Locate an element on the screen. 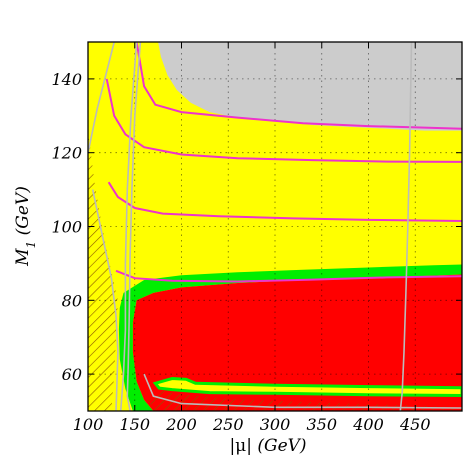 The width and height of the screenshot is (463, 463). y-axis-symbol: M is located at coordinates (23, 257).